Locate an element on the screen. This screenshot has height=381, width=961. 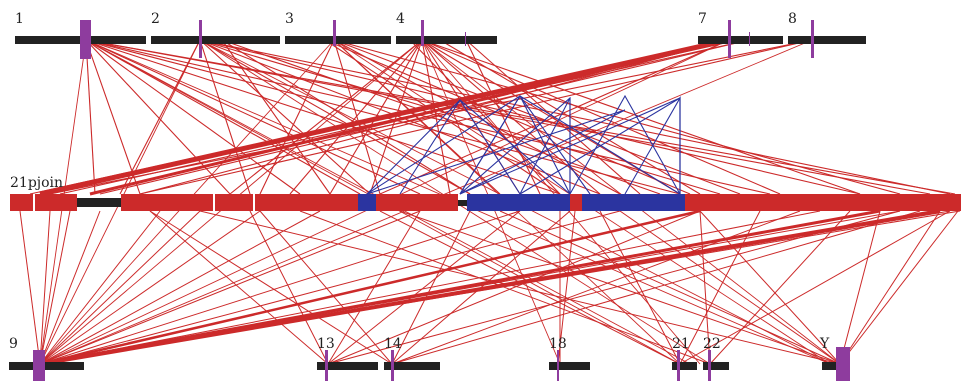
chromosome-8-bar is located at coordinates (827, 40).